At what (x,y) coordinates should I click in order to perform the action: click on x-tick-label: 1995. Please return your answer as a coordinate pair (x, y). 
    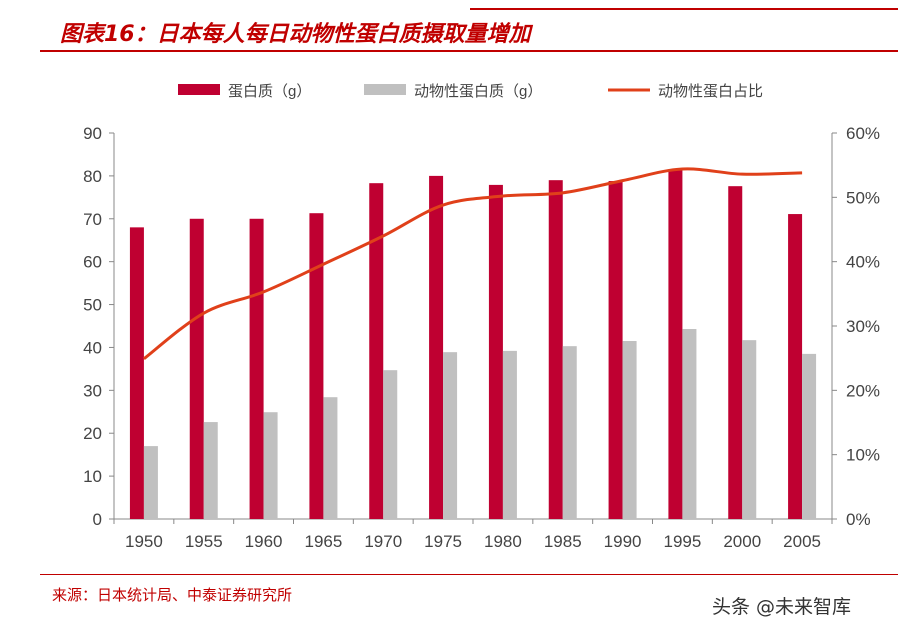
    Looking at the image, I should click on (683, 541).